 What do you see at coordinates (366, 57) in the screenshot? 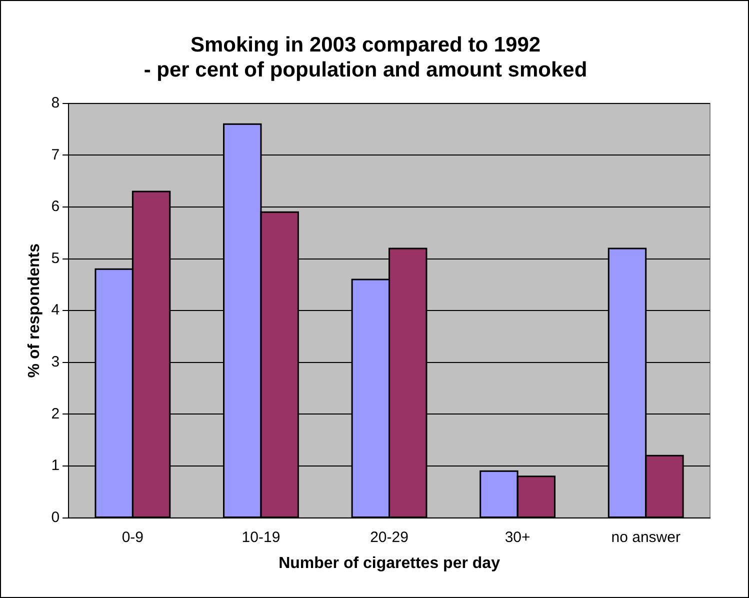
I see `chart-title: Smoking in 2003 compared to 1992 - per cent of population and amount smoked` at bounding box center [366, 57].